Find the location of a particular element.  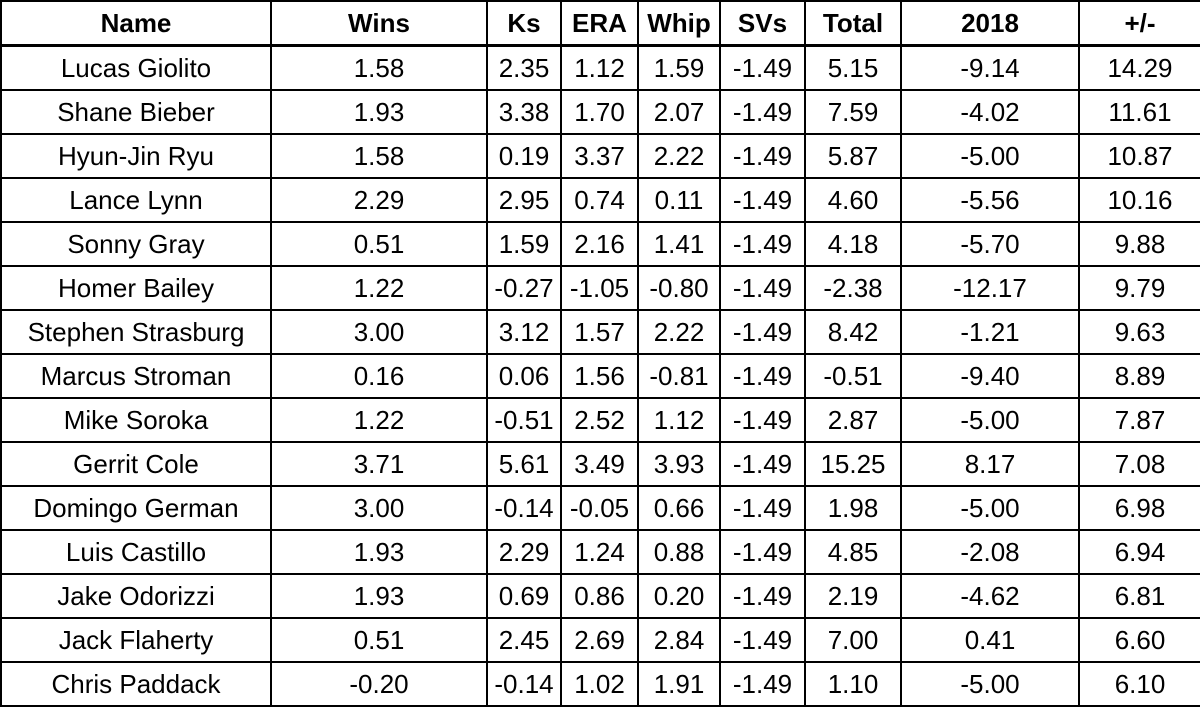

cell-name: Marcus Stroman is located at coordinates (136, 376).